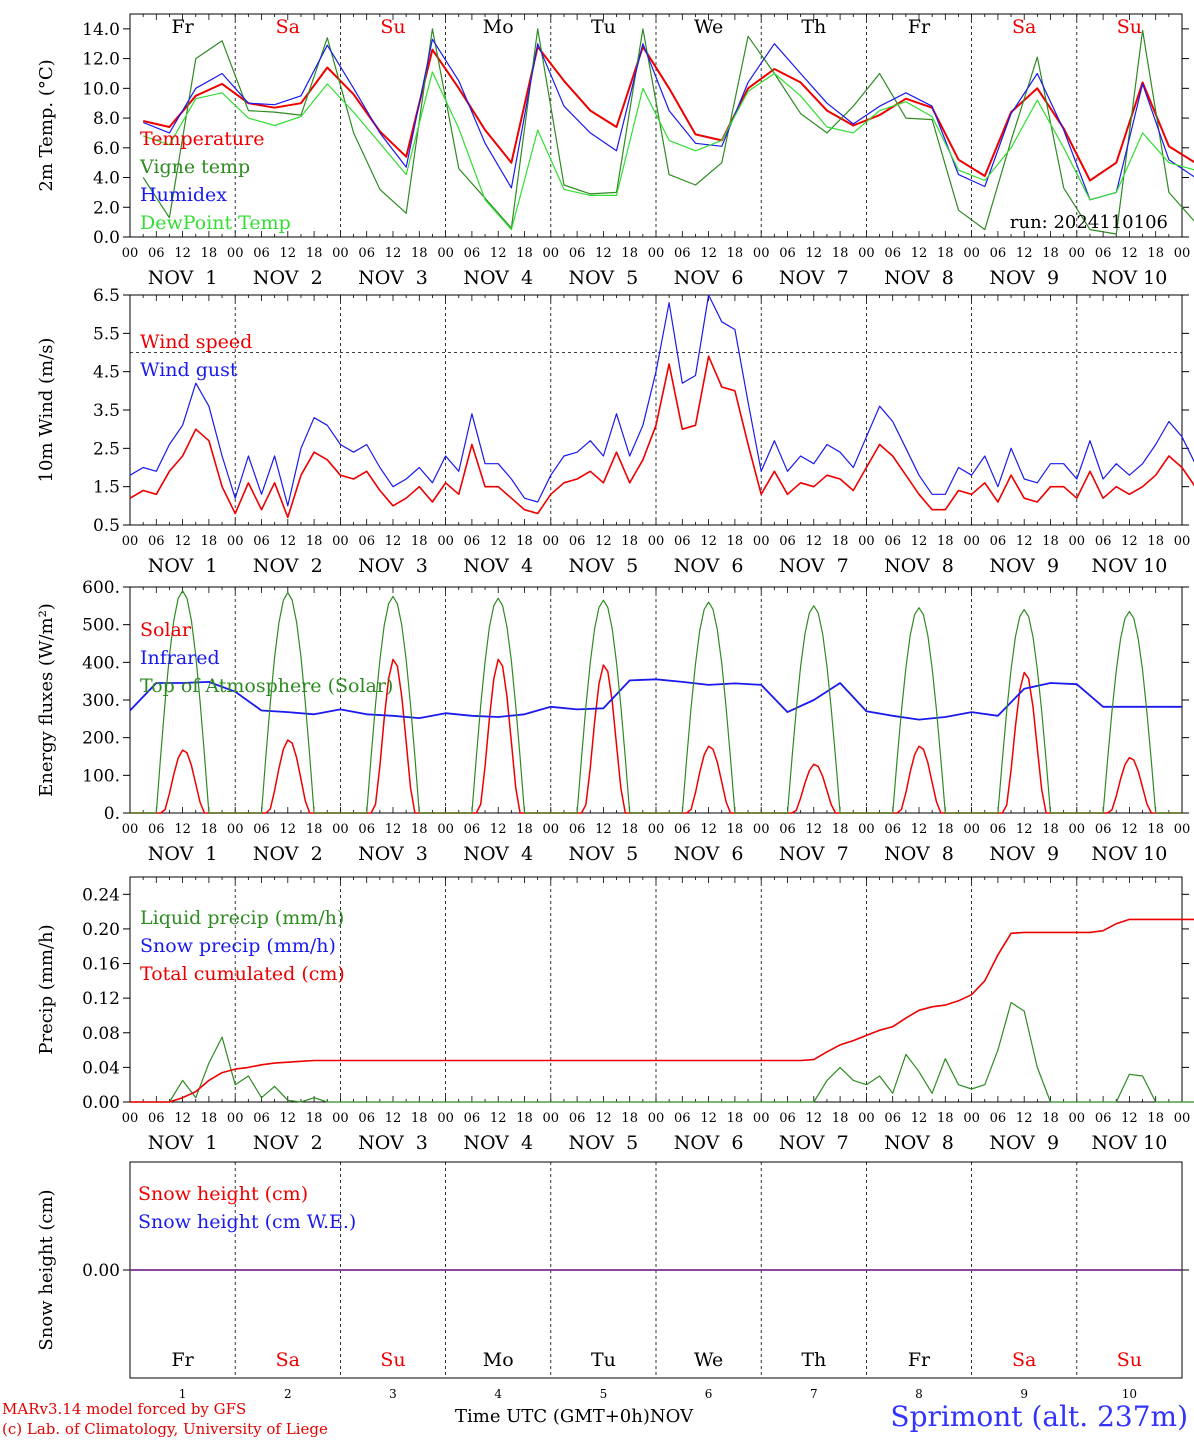 The image size is (1194, 1440). What do you see at coordinates (708, 27) in the screenshot?
I see `day-name: We` at bounding box center [708, 27].